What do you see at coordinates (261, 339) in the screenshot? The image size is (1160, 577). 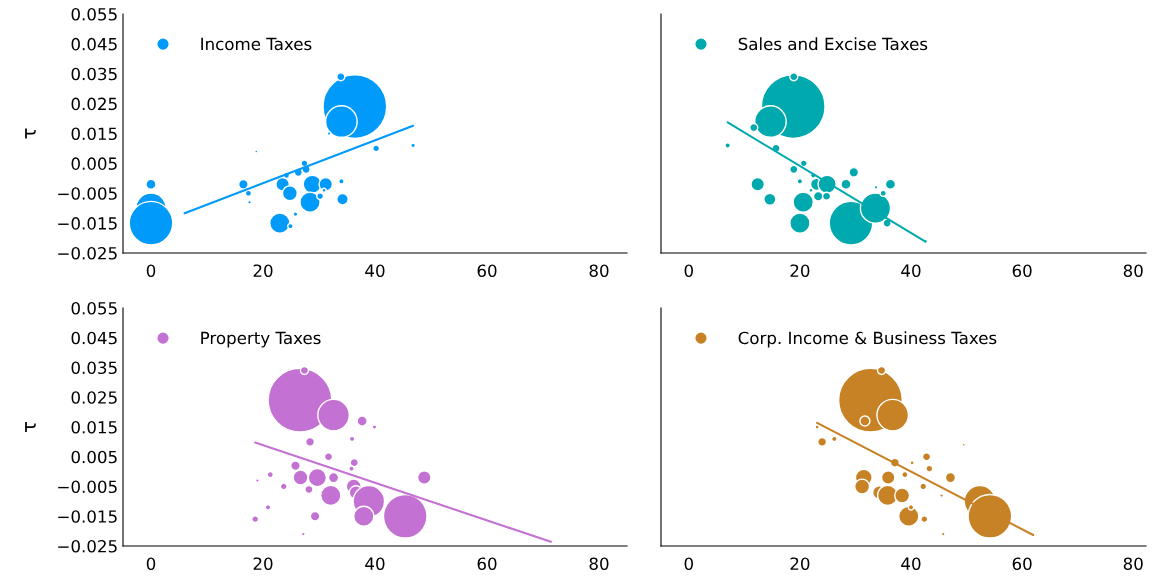 I see `legend-label: Property Taxes` at bounding box center [261, 339].